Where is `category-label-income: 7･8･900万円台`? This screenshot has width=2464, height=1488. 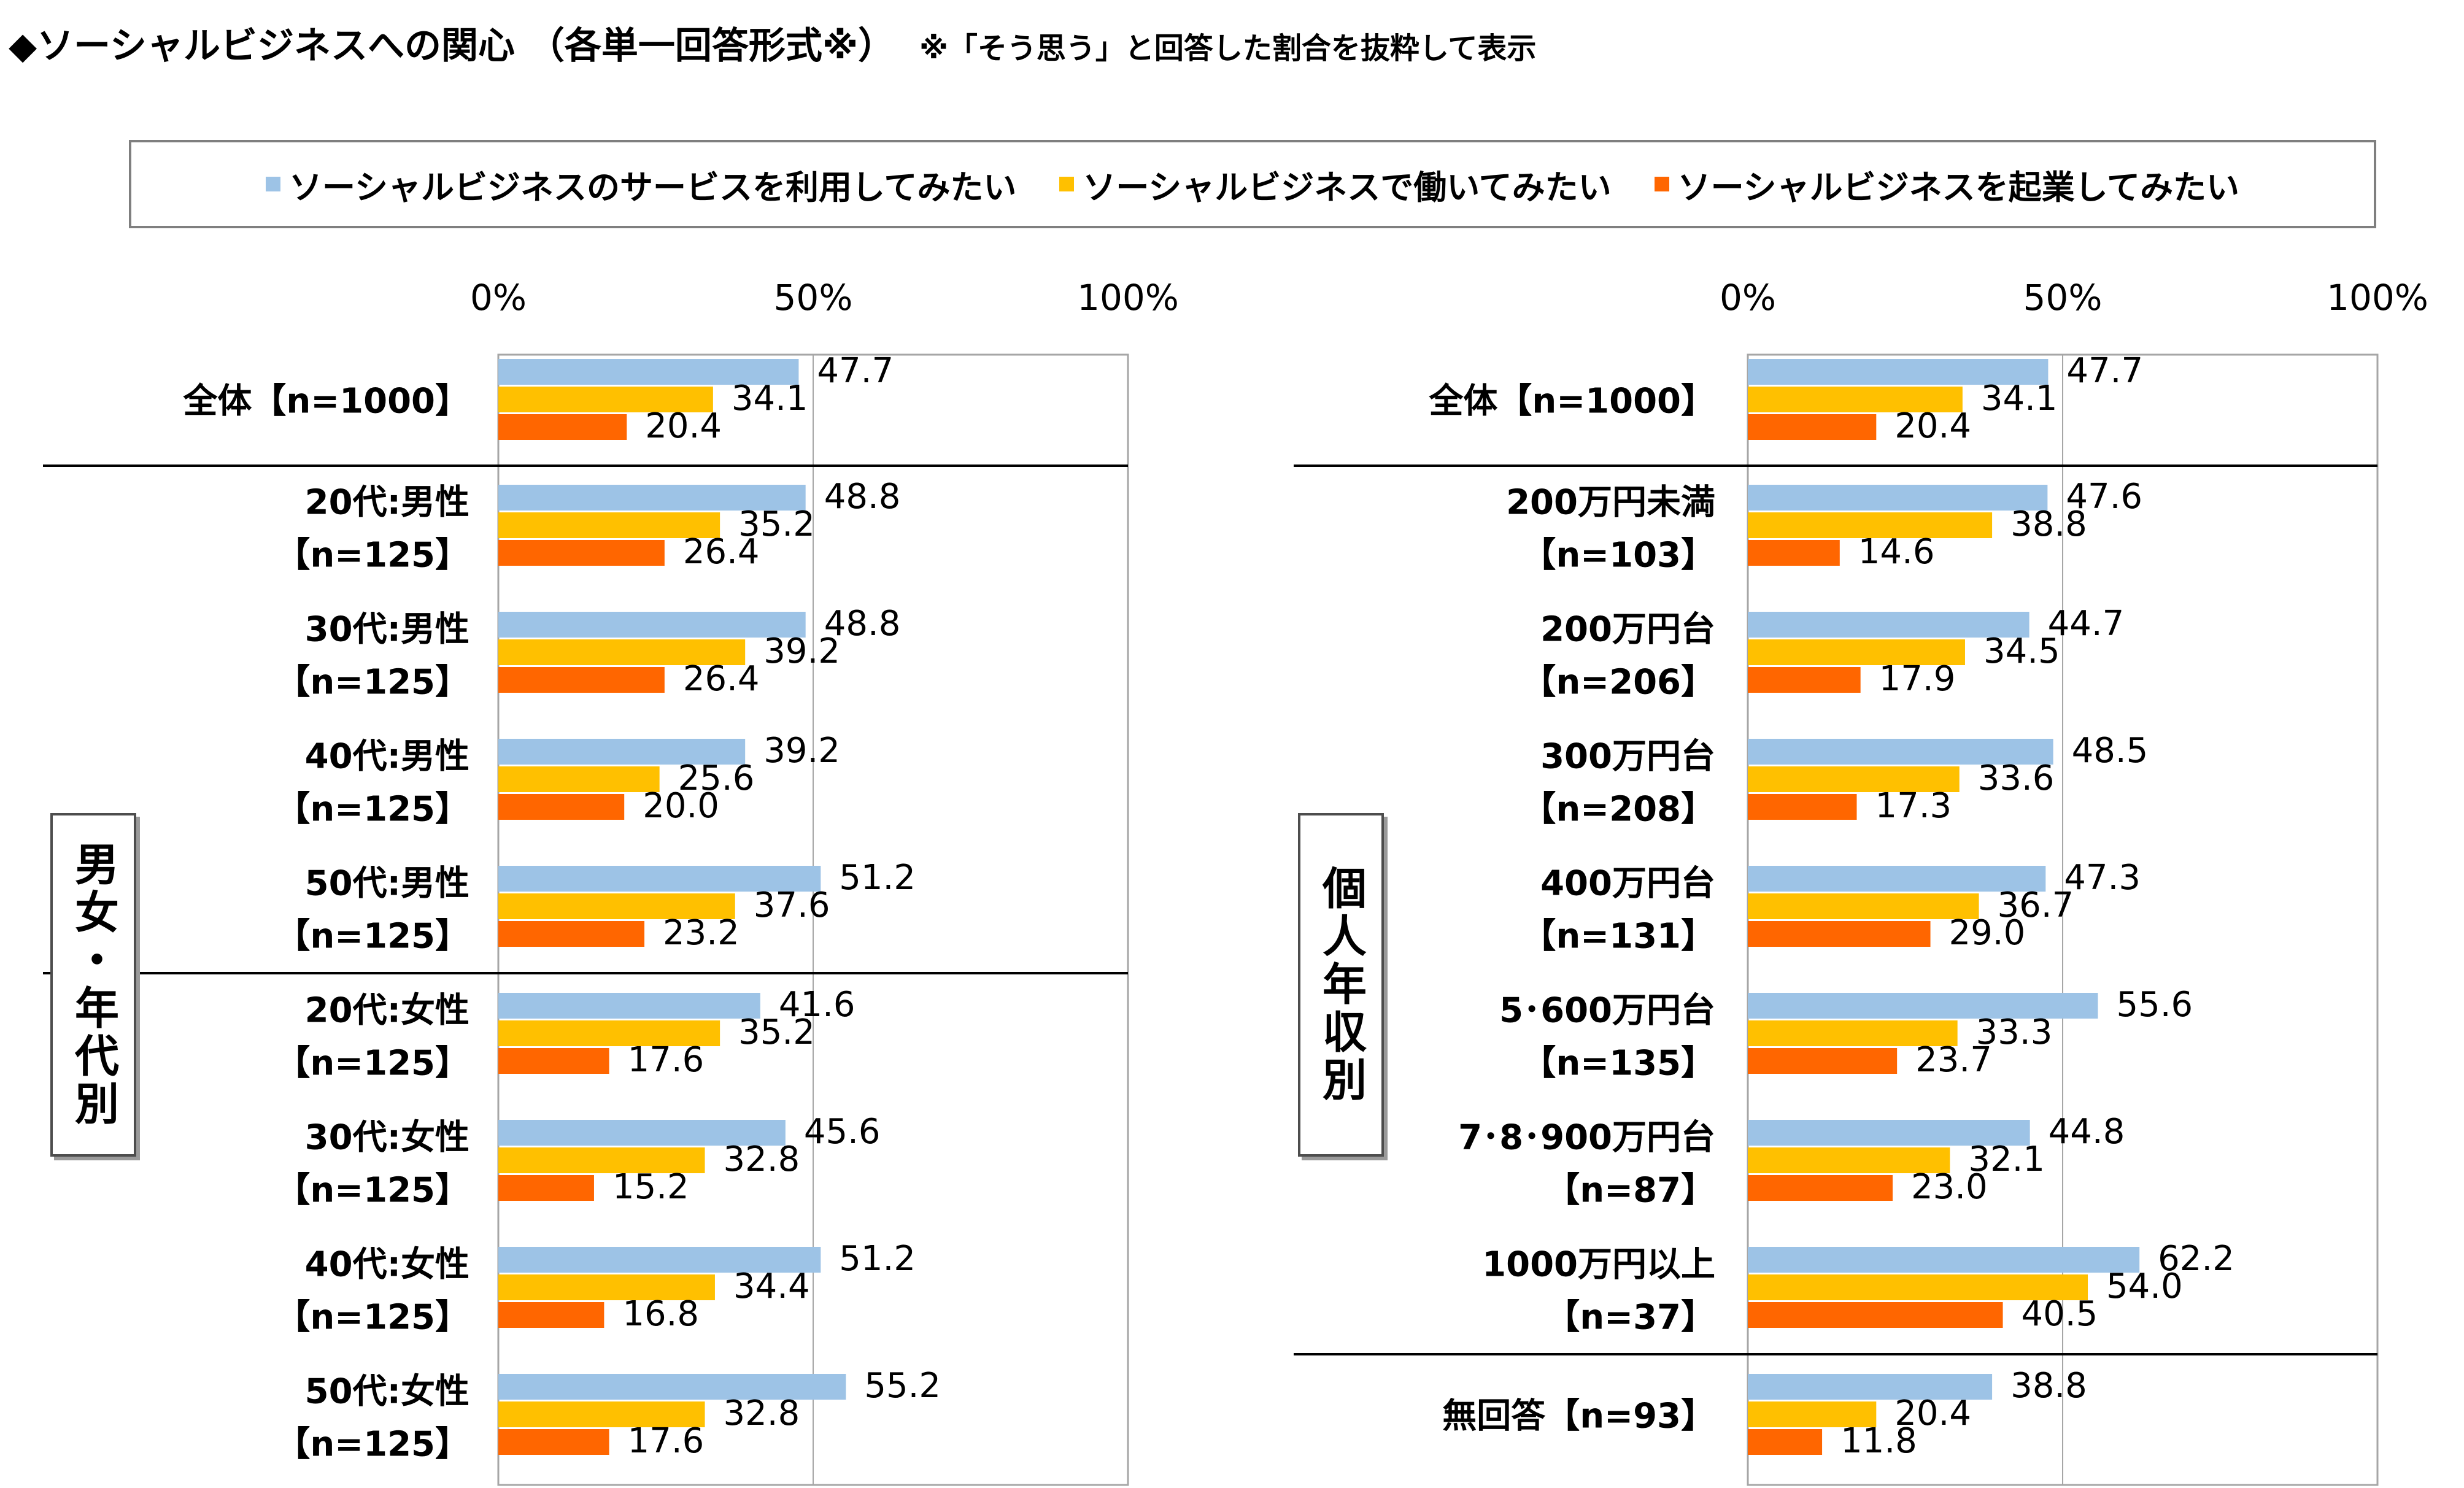
category-label-income: 7･8･900万円台 is located at coordinates (1586, 1138).